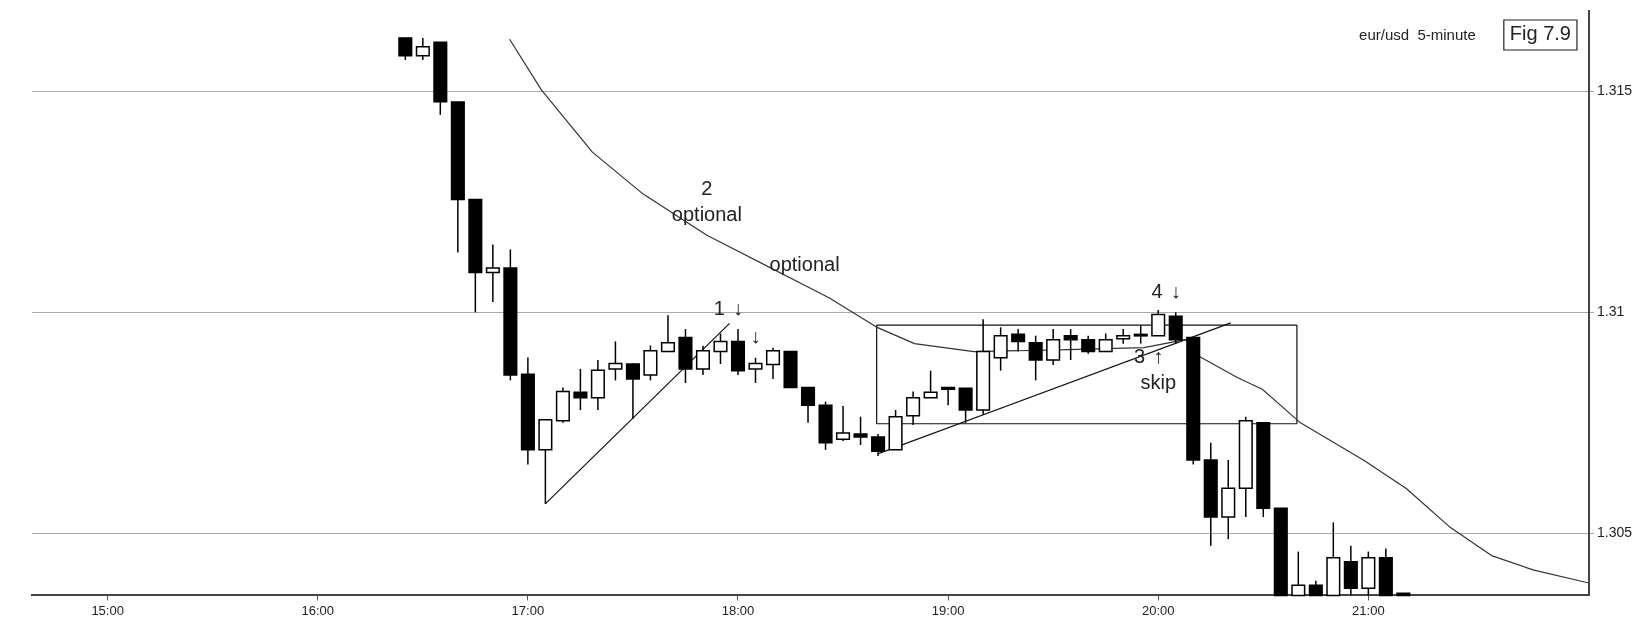 The image size is (1645, 642). I want to click on x-tick-label: 17:00, so click(528, 610).